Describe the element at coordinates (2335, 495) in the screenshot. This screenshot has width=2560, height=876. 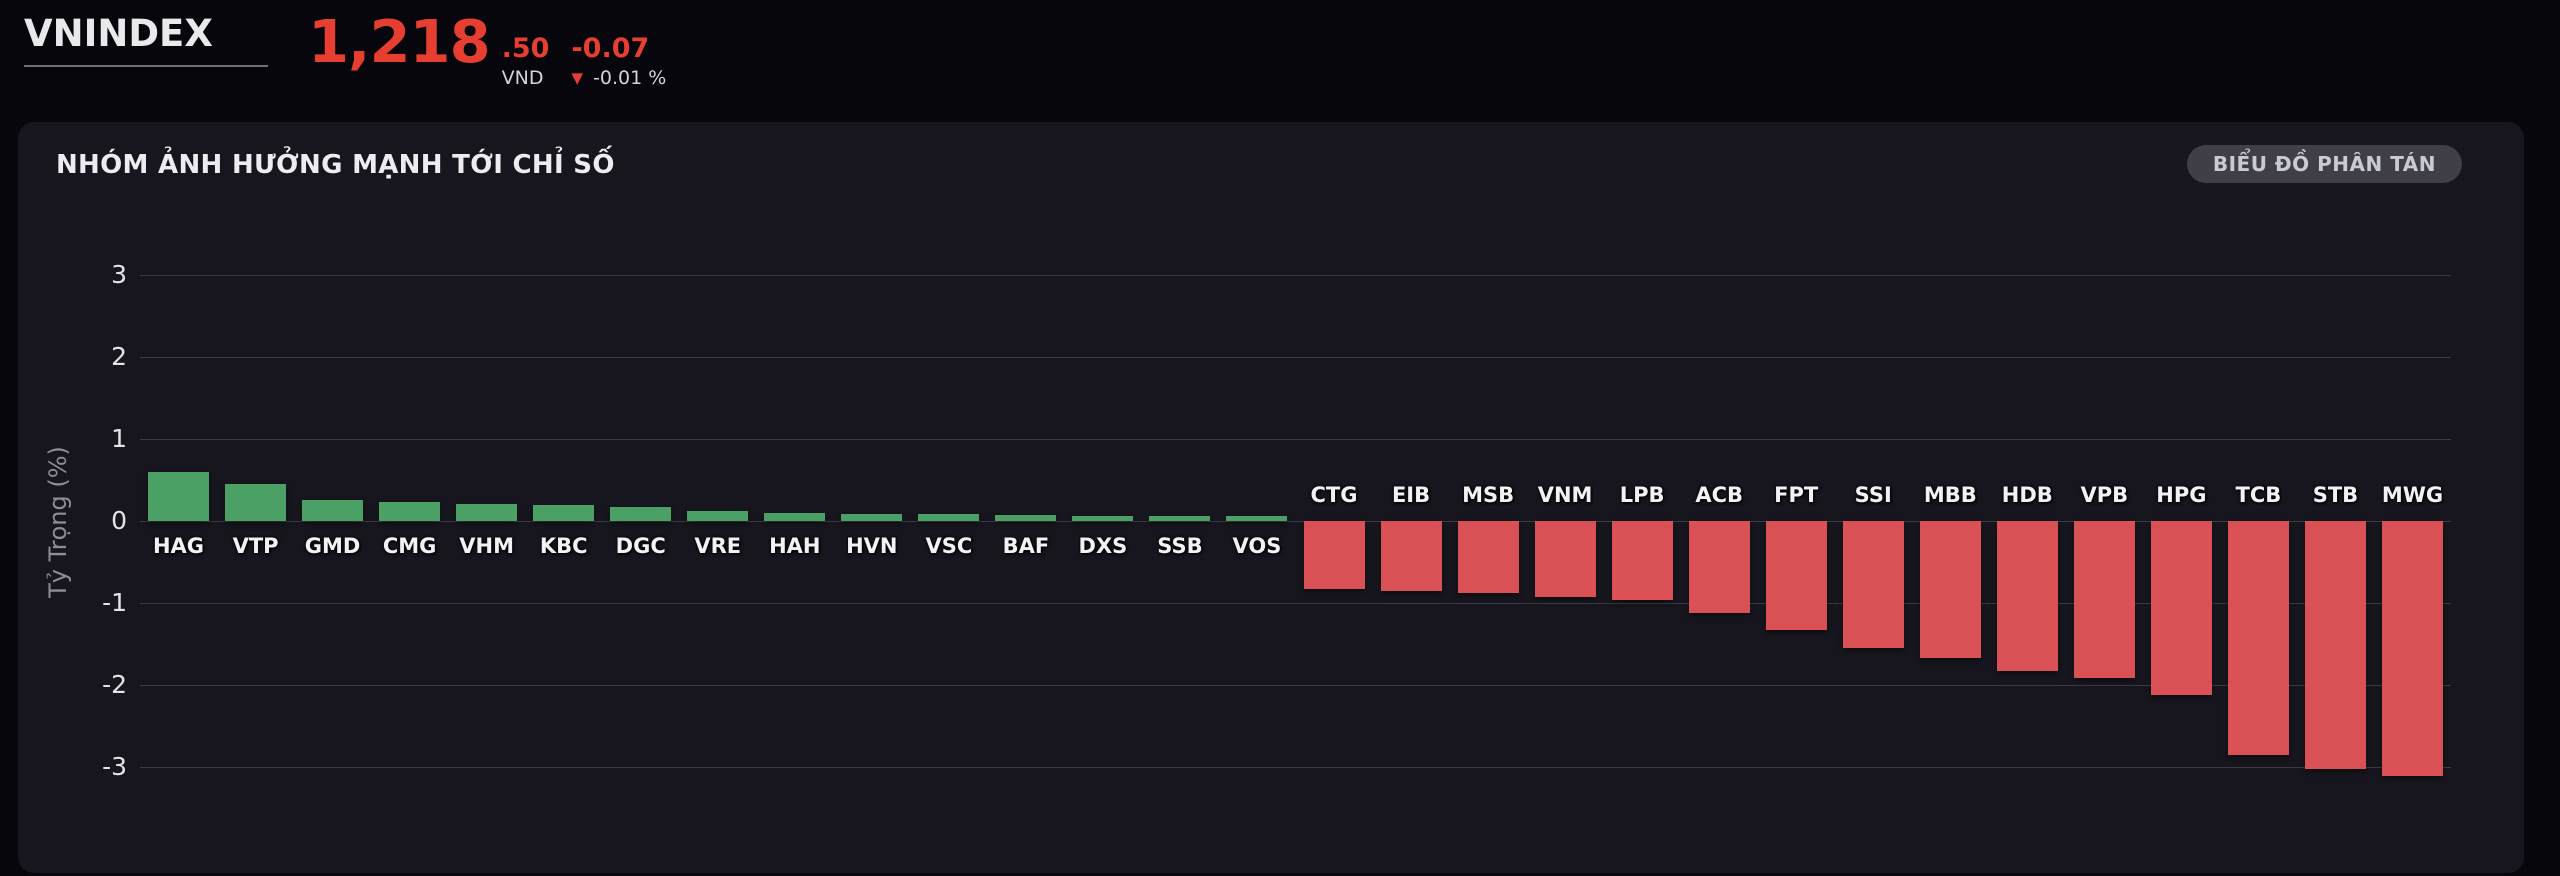
I see `bar-label-STB: STB` at that location.